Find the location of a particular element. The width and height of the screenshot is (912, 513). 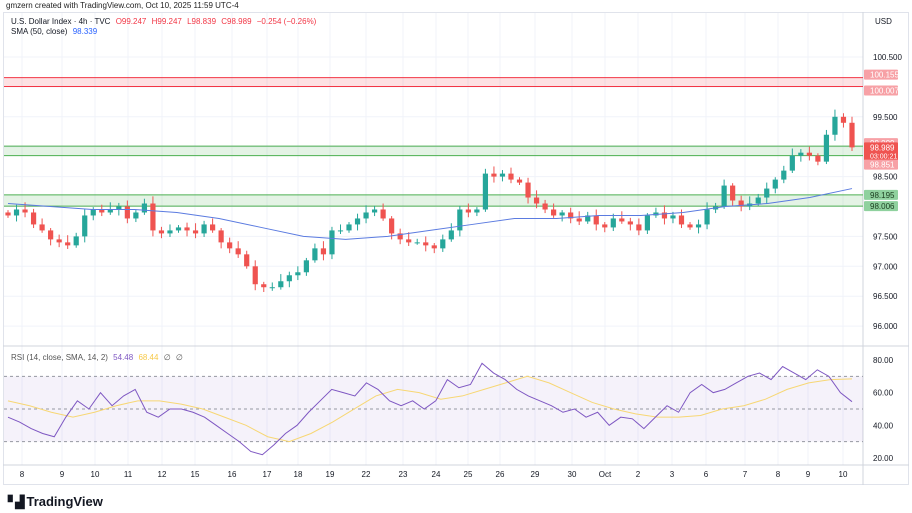

sma-value: 98.339 is located at coordinates (85, 31).